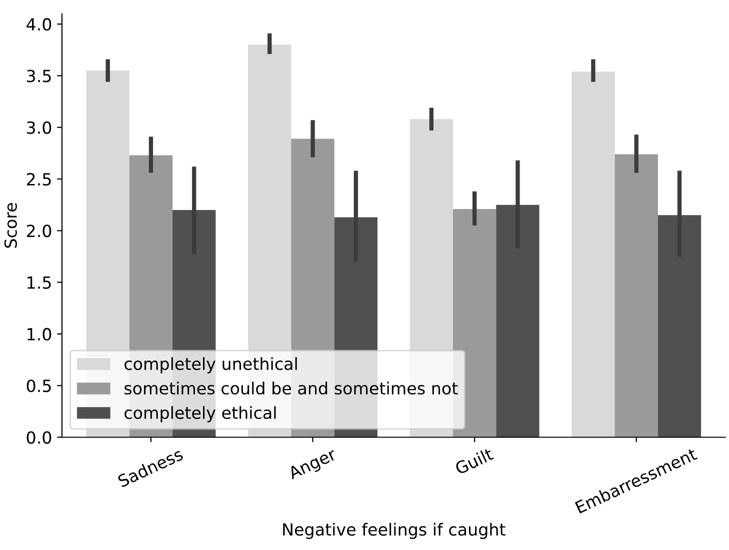 This screenshot has height=550, width=729. I want to click on y-tick-label: 0.5, so click(38, 386).